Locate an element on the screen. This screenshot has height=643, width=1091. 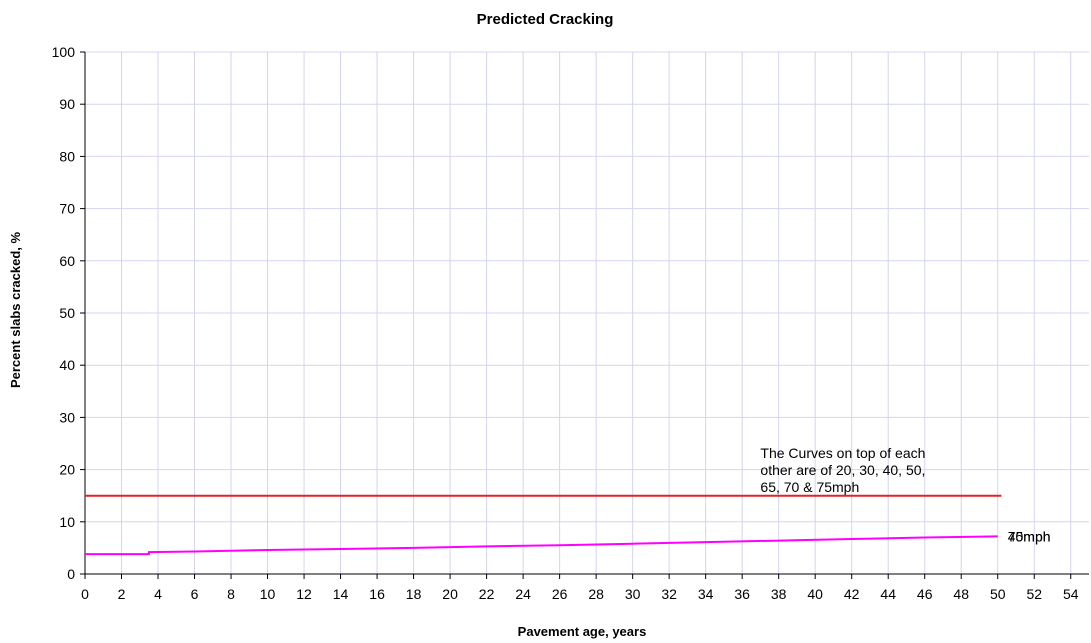
x-tick-label: 10 is located at coordinates (268, 594).